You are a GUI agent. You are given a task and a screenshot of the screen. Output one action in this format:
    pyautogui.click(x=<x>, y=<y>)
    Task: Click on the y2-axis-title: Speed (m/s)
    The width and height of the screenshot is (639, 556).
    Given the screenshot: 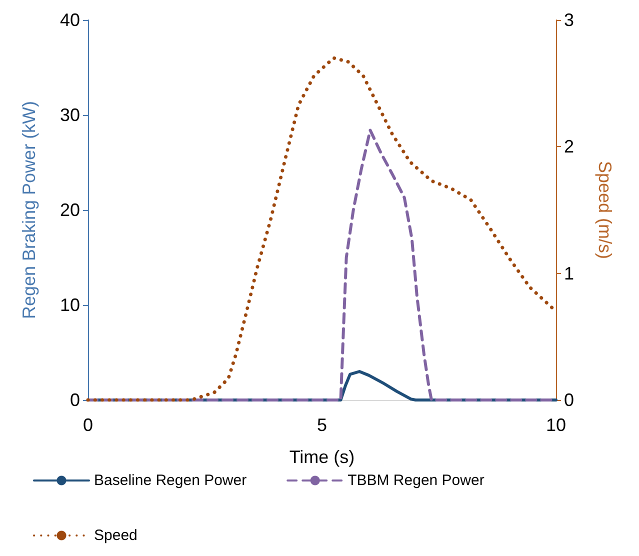 What is the action you would take?
    pyautogui.click(x=605, y=210)
    